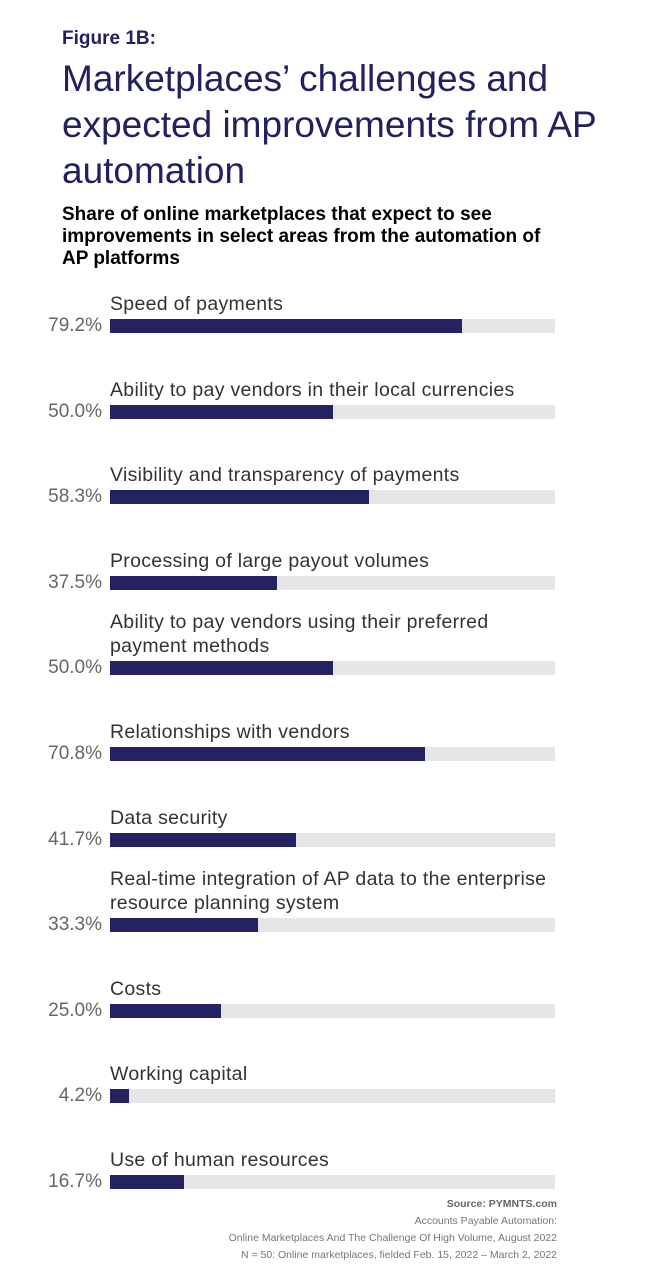  What do you see at coordinates (136, 989) in the screenshot?
I see `category-label: Costs` at bounding box center [136, 989].